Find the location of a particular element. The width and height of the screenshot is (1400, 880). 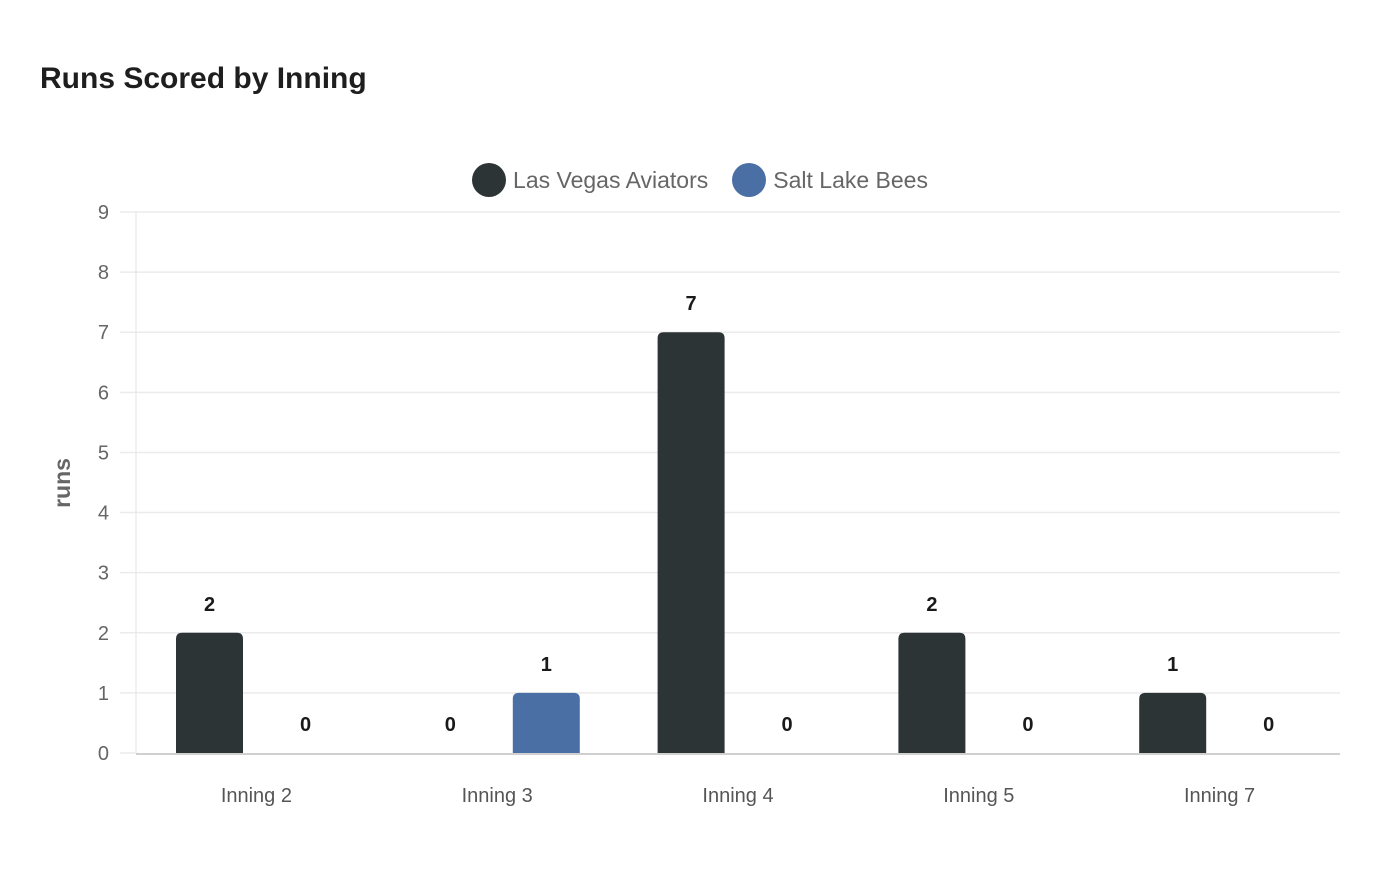

legend-label: Las Vegas Aviators is located at coordinates (611, 179).